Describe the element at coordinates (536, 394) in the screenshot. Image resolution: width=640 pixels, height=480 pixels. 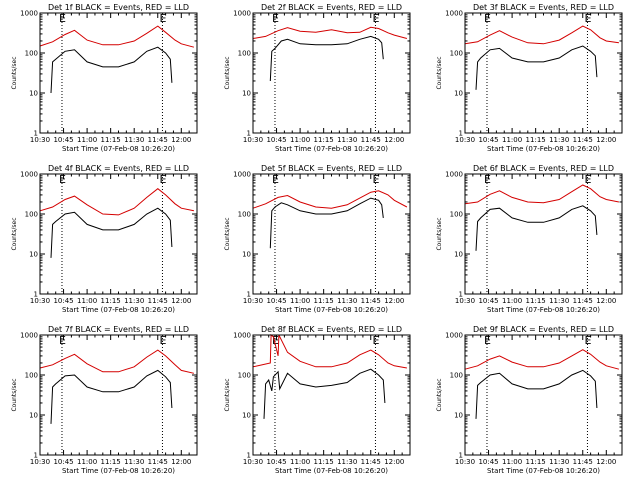
I see `panel-9-series-events` at that location.